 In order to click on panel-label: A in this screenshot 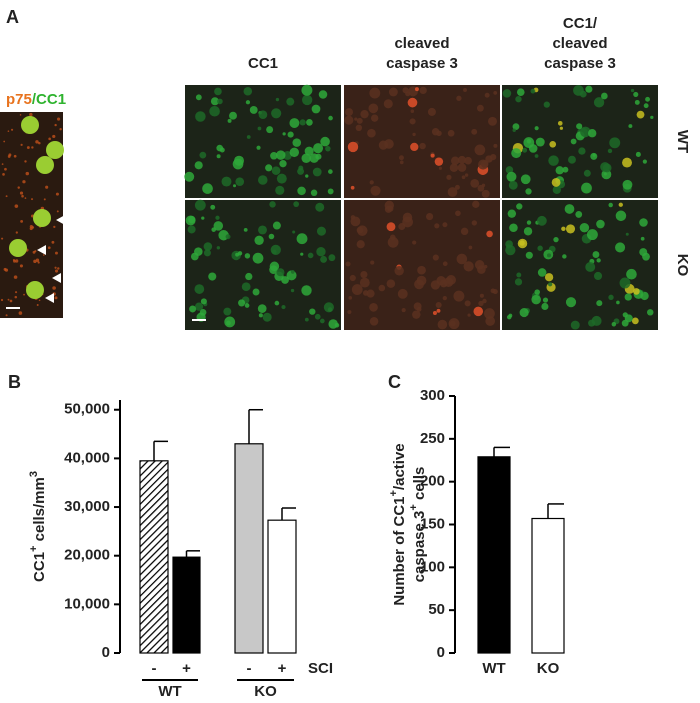, I will do `click(12, 17)`.